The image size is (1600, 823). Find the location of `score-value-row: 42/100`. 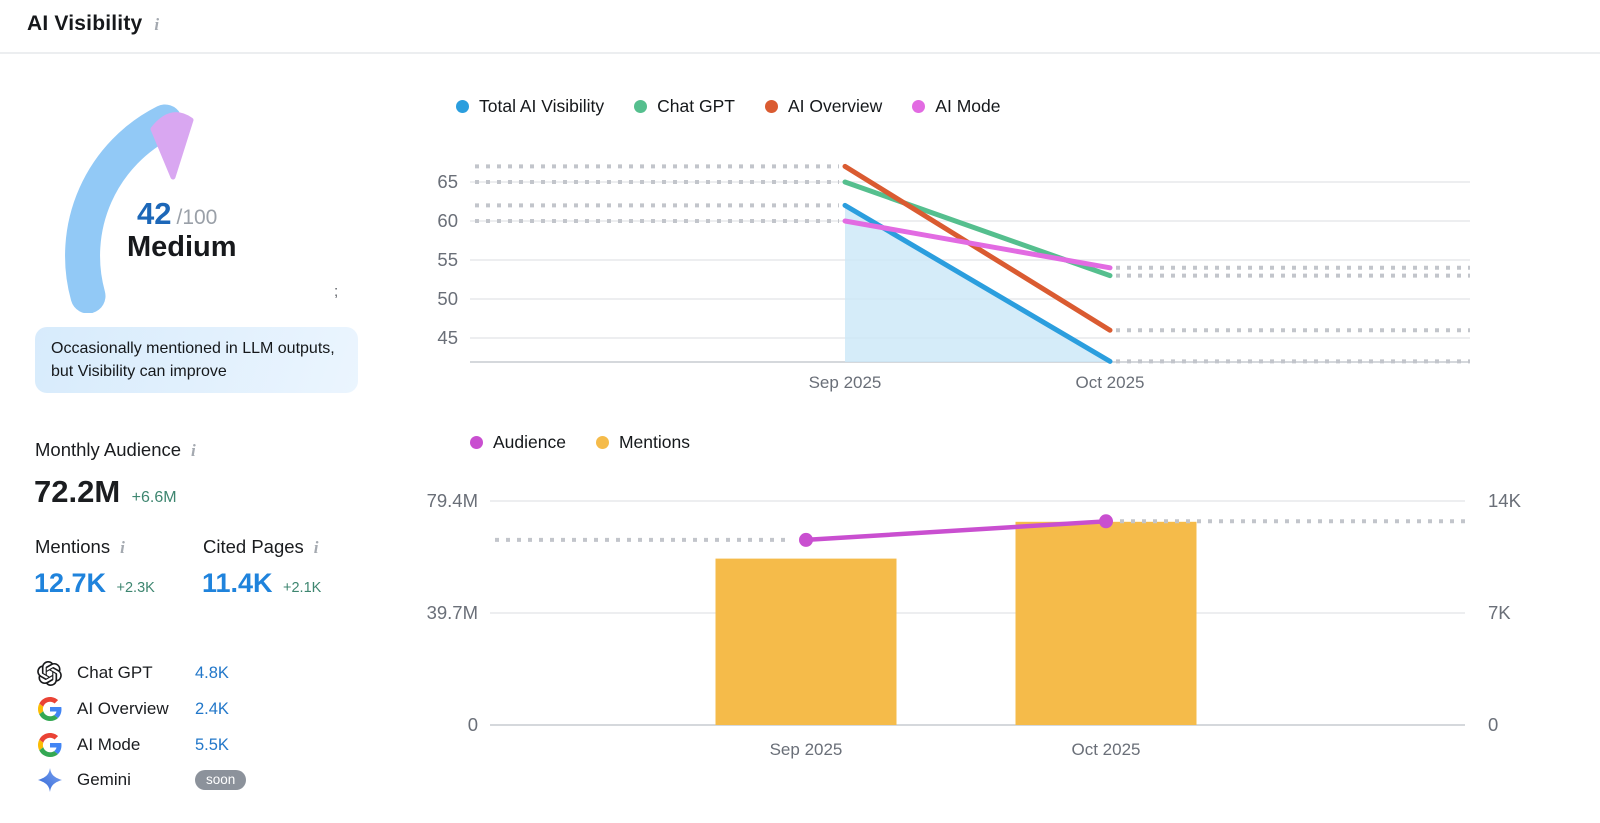

score-value-row: 42/100 is located at coordinates (177, 214).